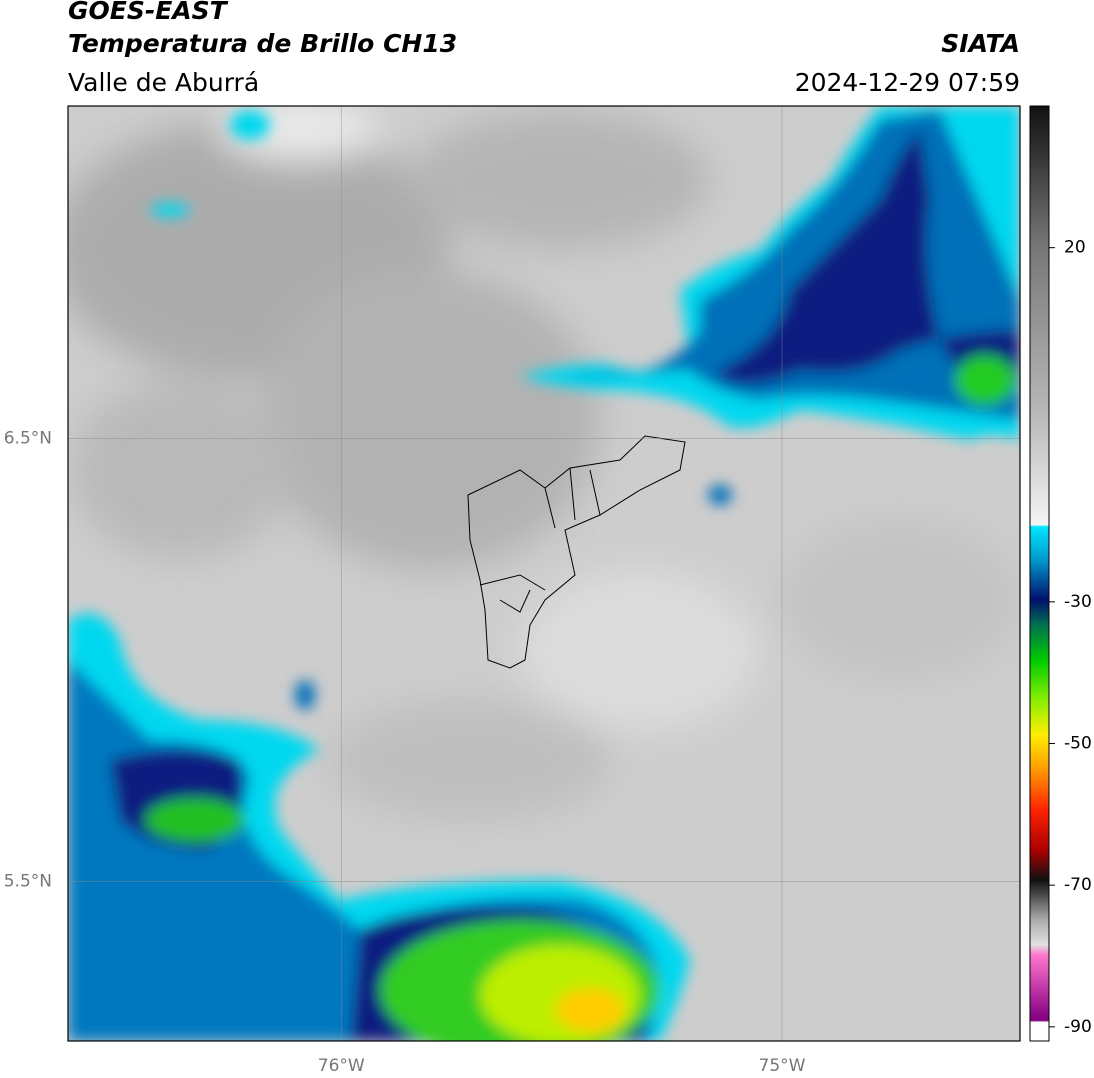 The image size is (1094, 1078). Describe the element at coordinates (980, 43) in the screenshot. I see `source: SIATA` at that location.